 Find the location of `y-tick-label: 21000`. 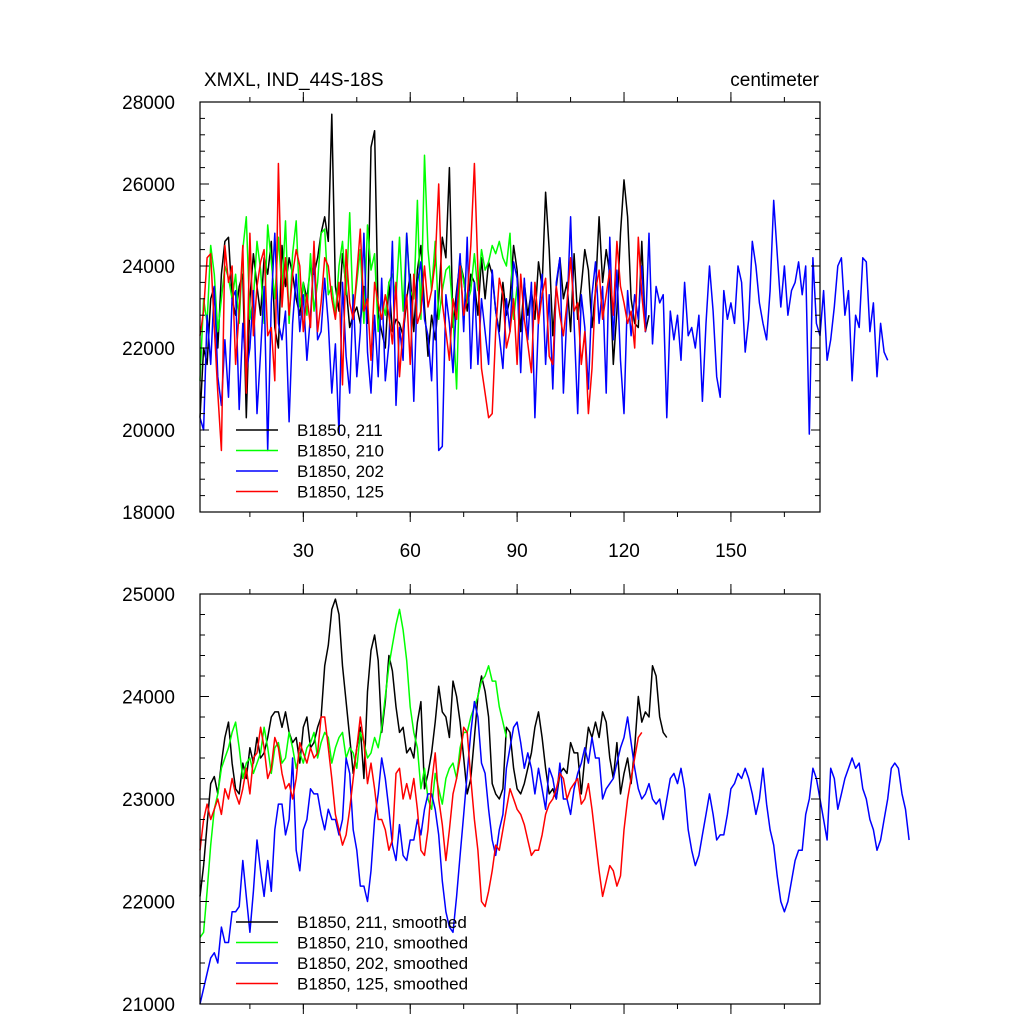

y-tick-label: 21000 is located at coordinates (148, 1005).